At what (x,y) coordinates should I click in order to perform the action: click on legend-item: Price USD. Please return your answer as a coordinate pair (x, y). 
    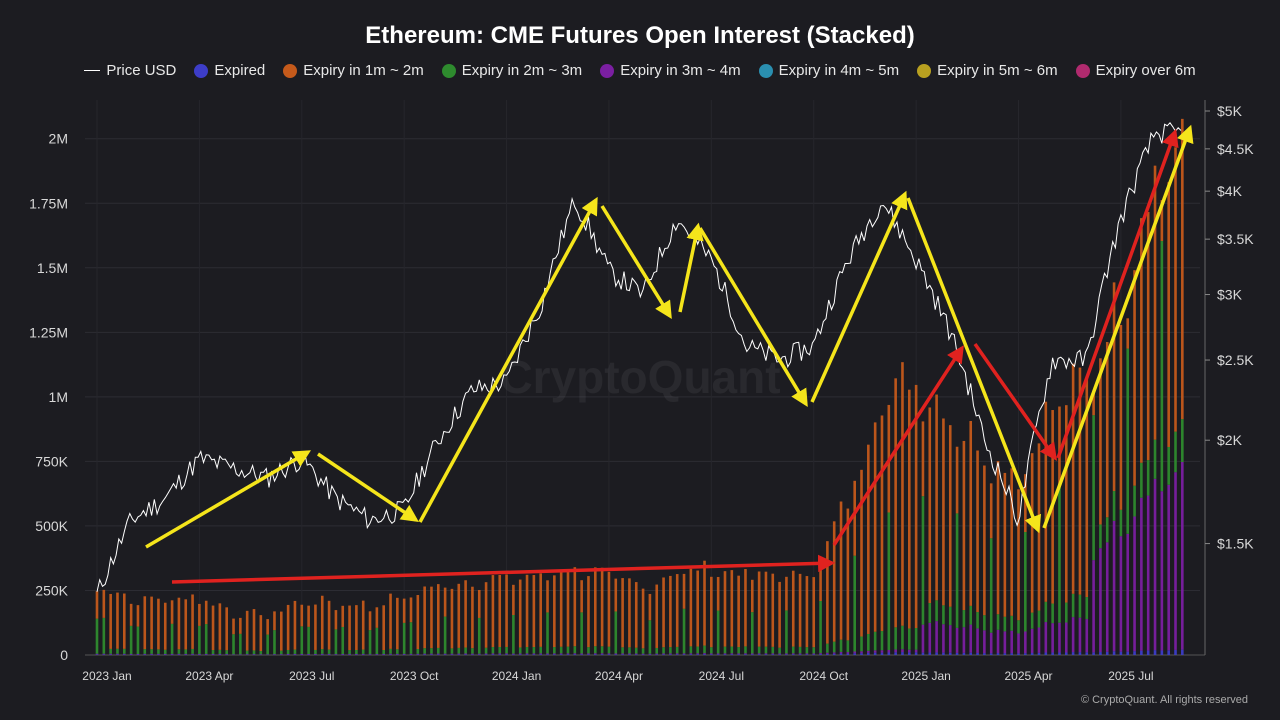
    Looking at the image, I should click on (130, 70).